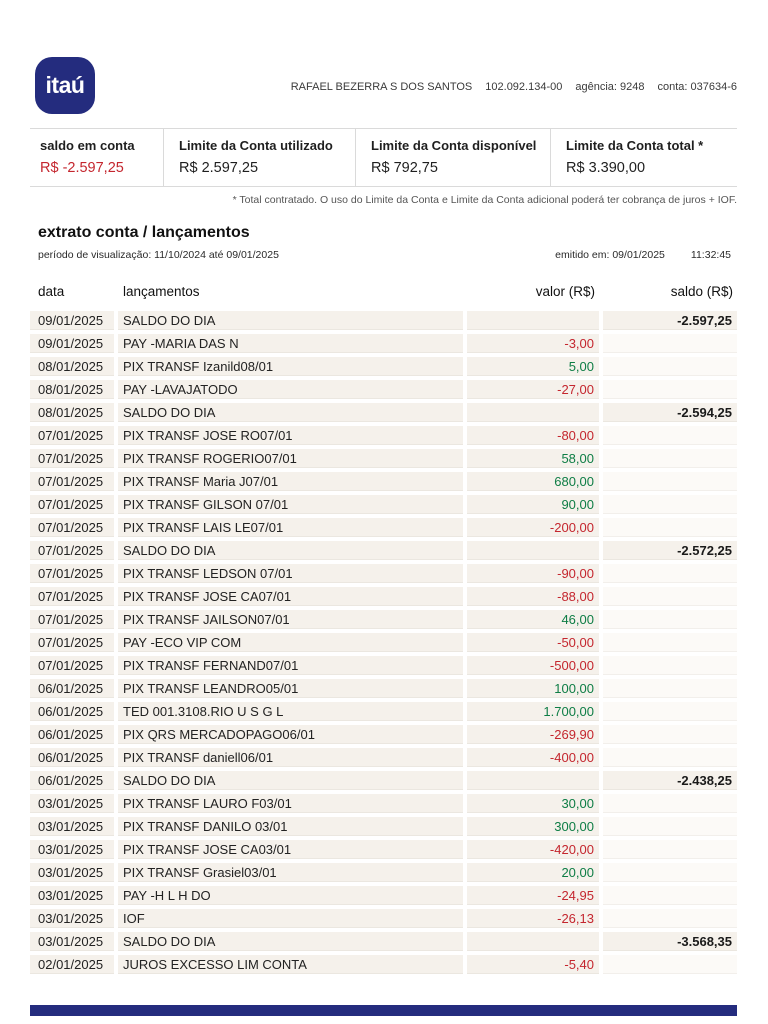  What do you see at coordinates (565, 291) in the screenshot?
I see `col-header-valor: valor (R$)` at bounding box center [565, 291].